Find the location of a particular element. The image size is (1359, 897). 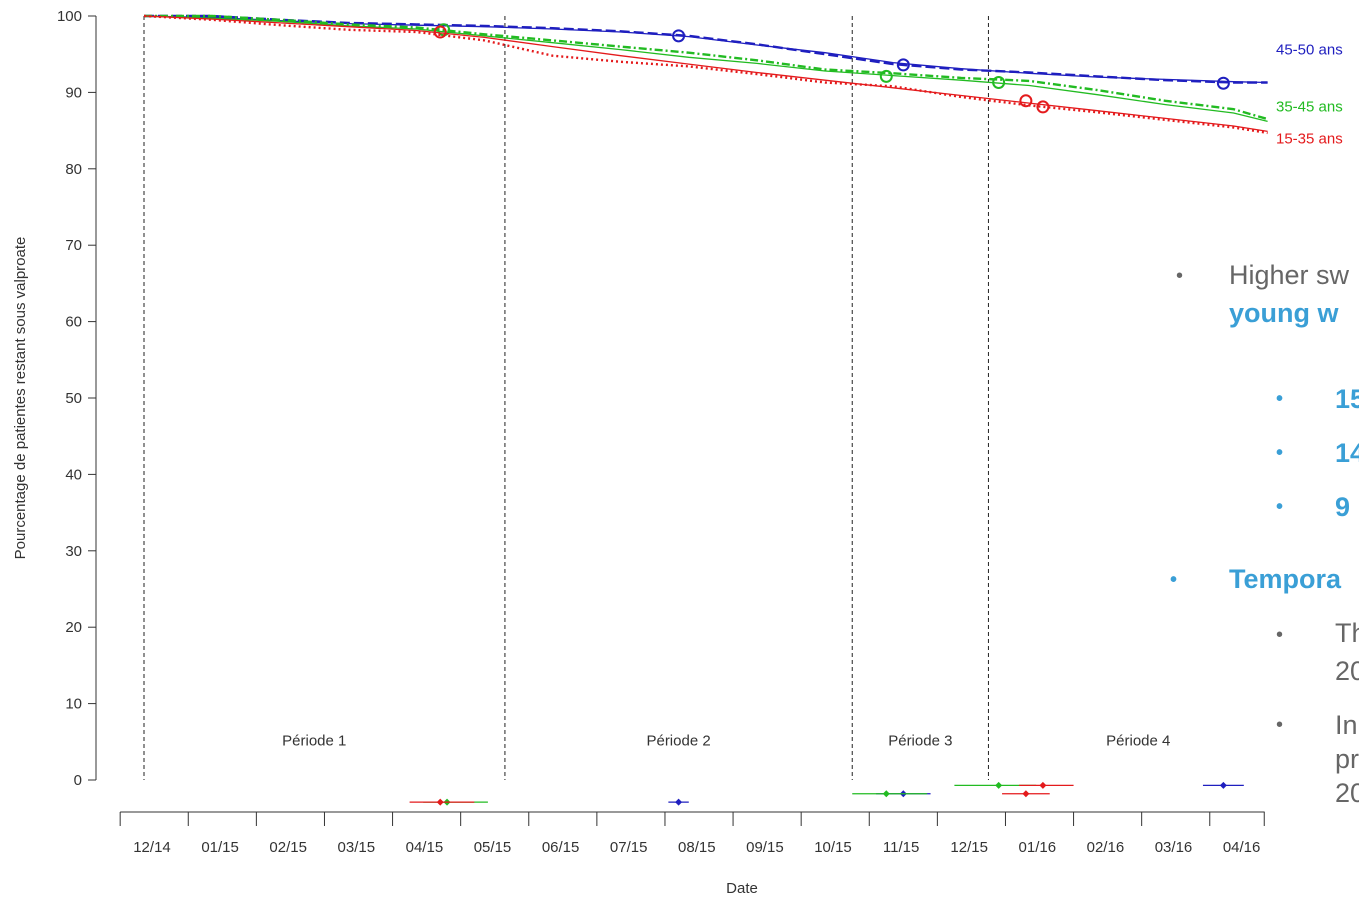

x-tick-label: 10/15 is located at coordinates (833, 847).